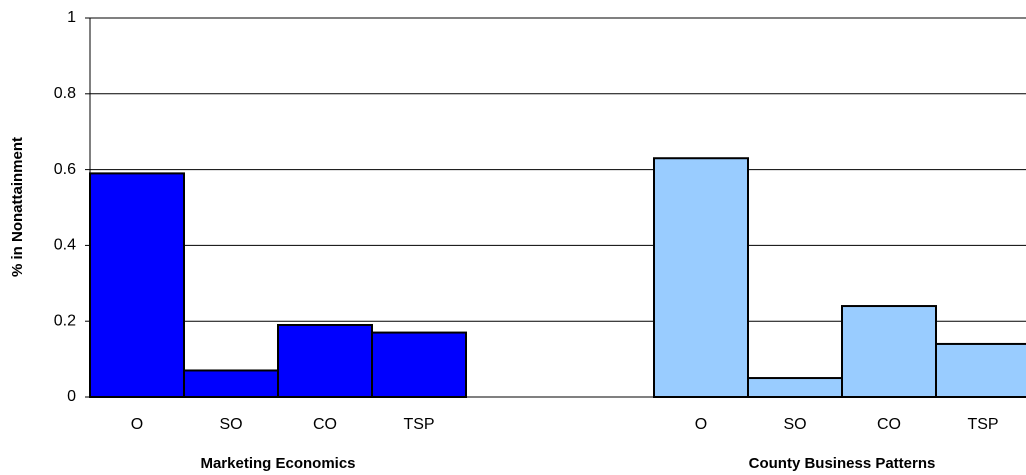 The width and height of the screenshot is (1026, 475). I want to click on y-tick-label: 0.6, so click(65, 169).